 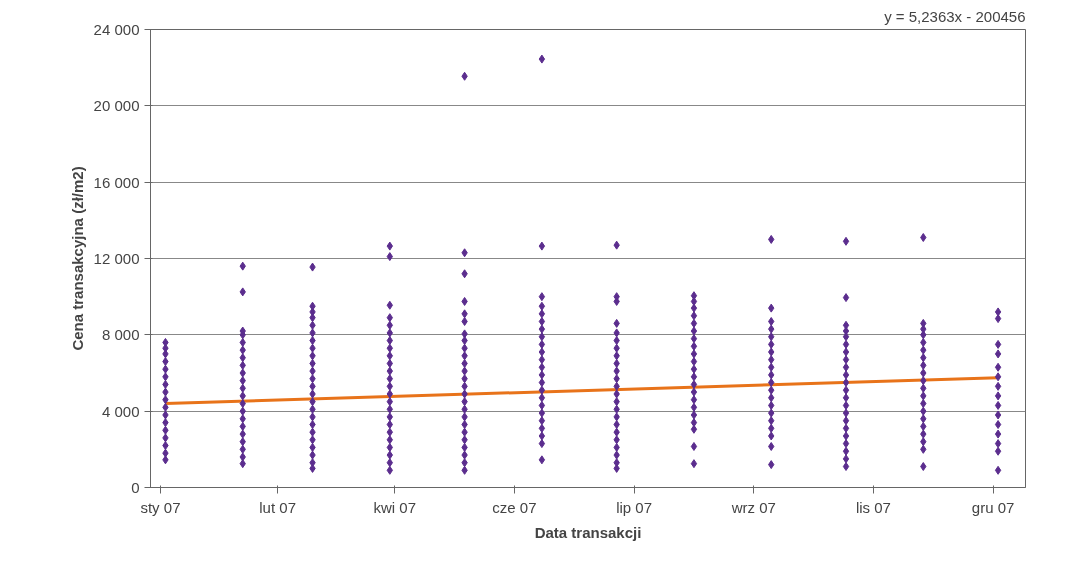 What do you see at coordinates (873, 507) in the screenshot?
I see `x-tick-label: lis 07` at bounding box center [873, 507].